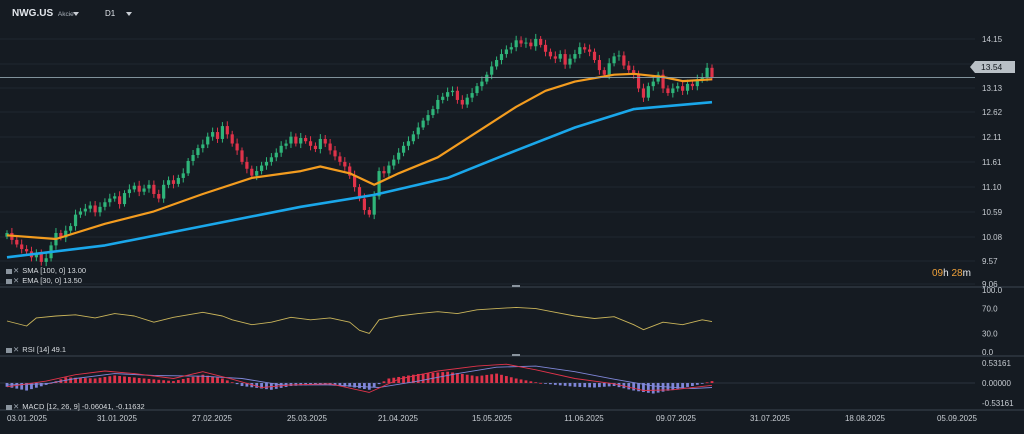 The height and width of the screenshot is (434, 1024). I want to click on date-axis-tick: 31.01.2025, so click(117, 418).